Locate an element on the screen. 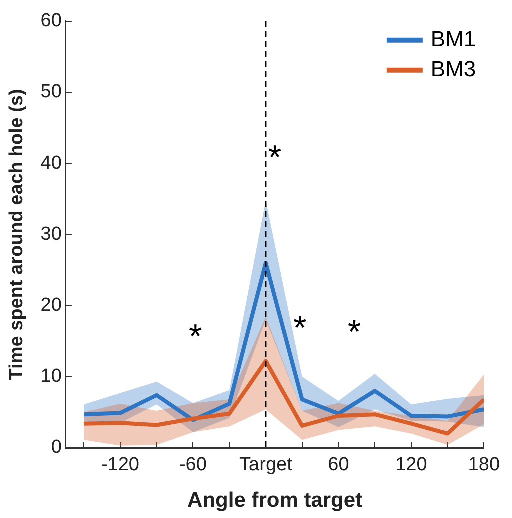 The width and height of the screenshot is (512, 518). y-tick-label: 30 is located at coordinates (51, 234).